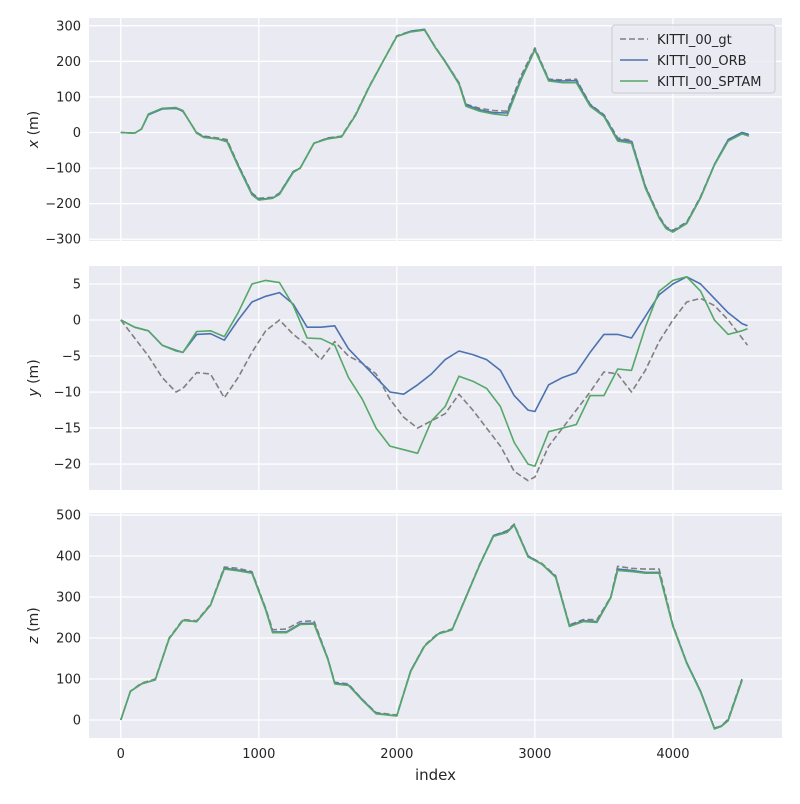 The width and height of the screenshot is (800, 804). I want to click on x-tick-label: 4000, so click(672, 754).